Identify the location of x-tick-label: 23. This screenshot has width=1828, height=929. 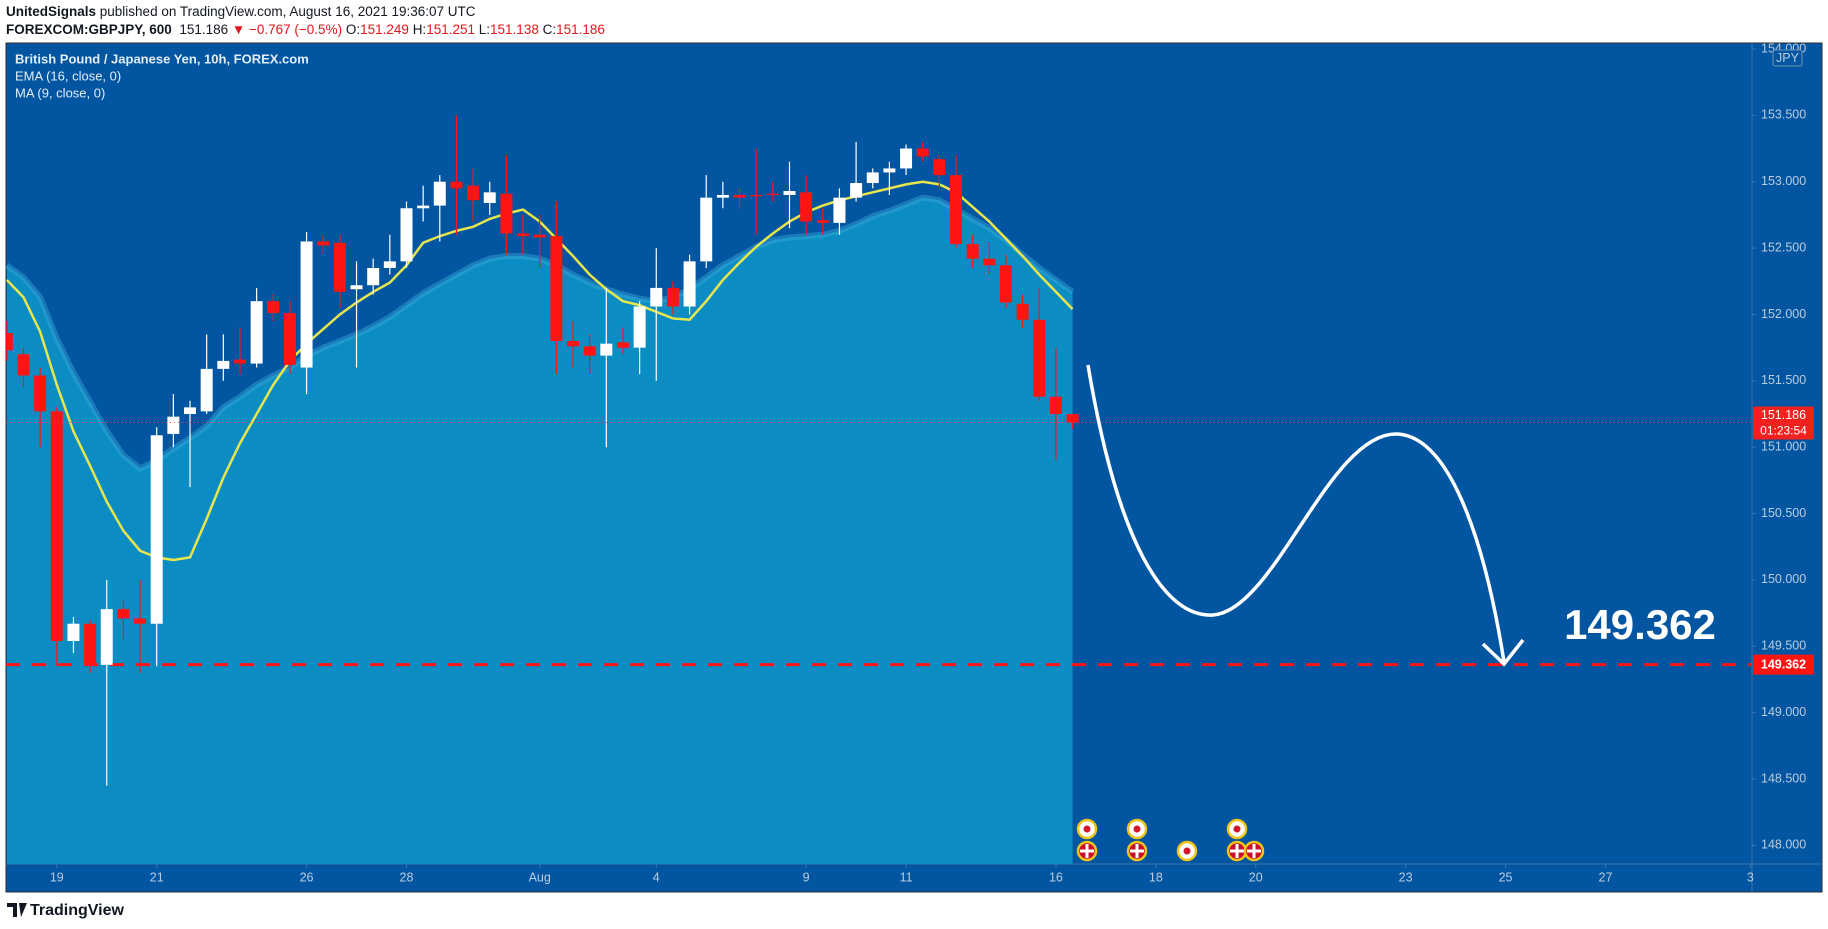
(1406, 877).